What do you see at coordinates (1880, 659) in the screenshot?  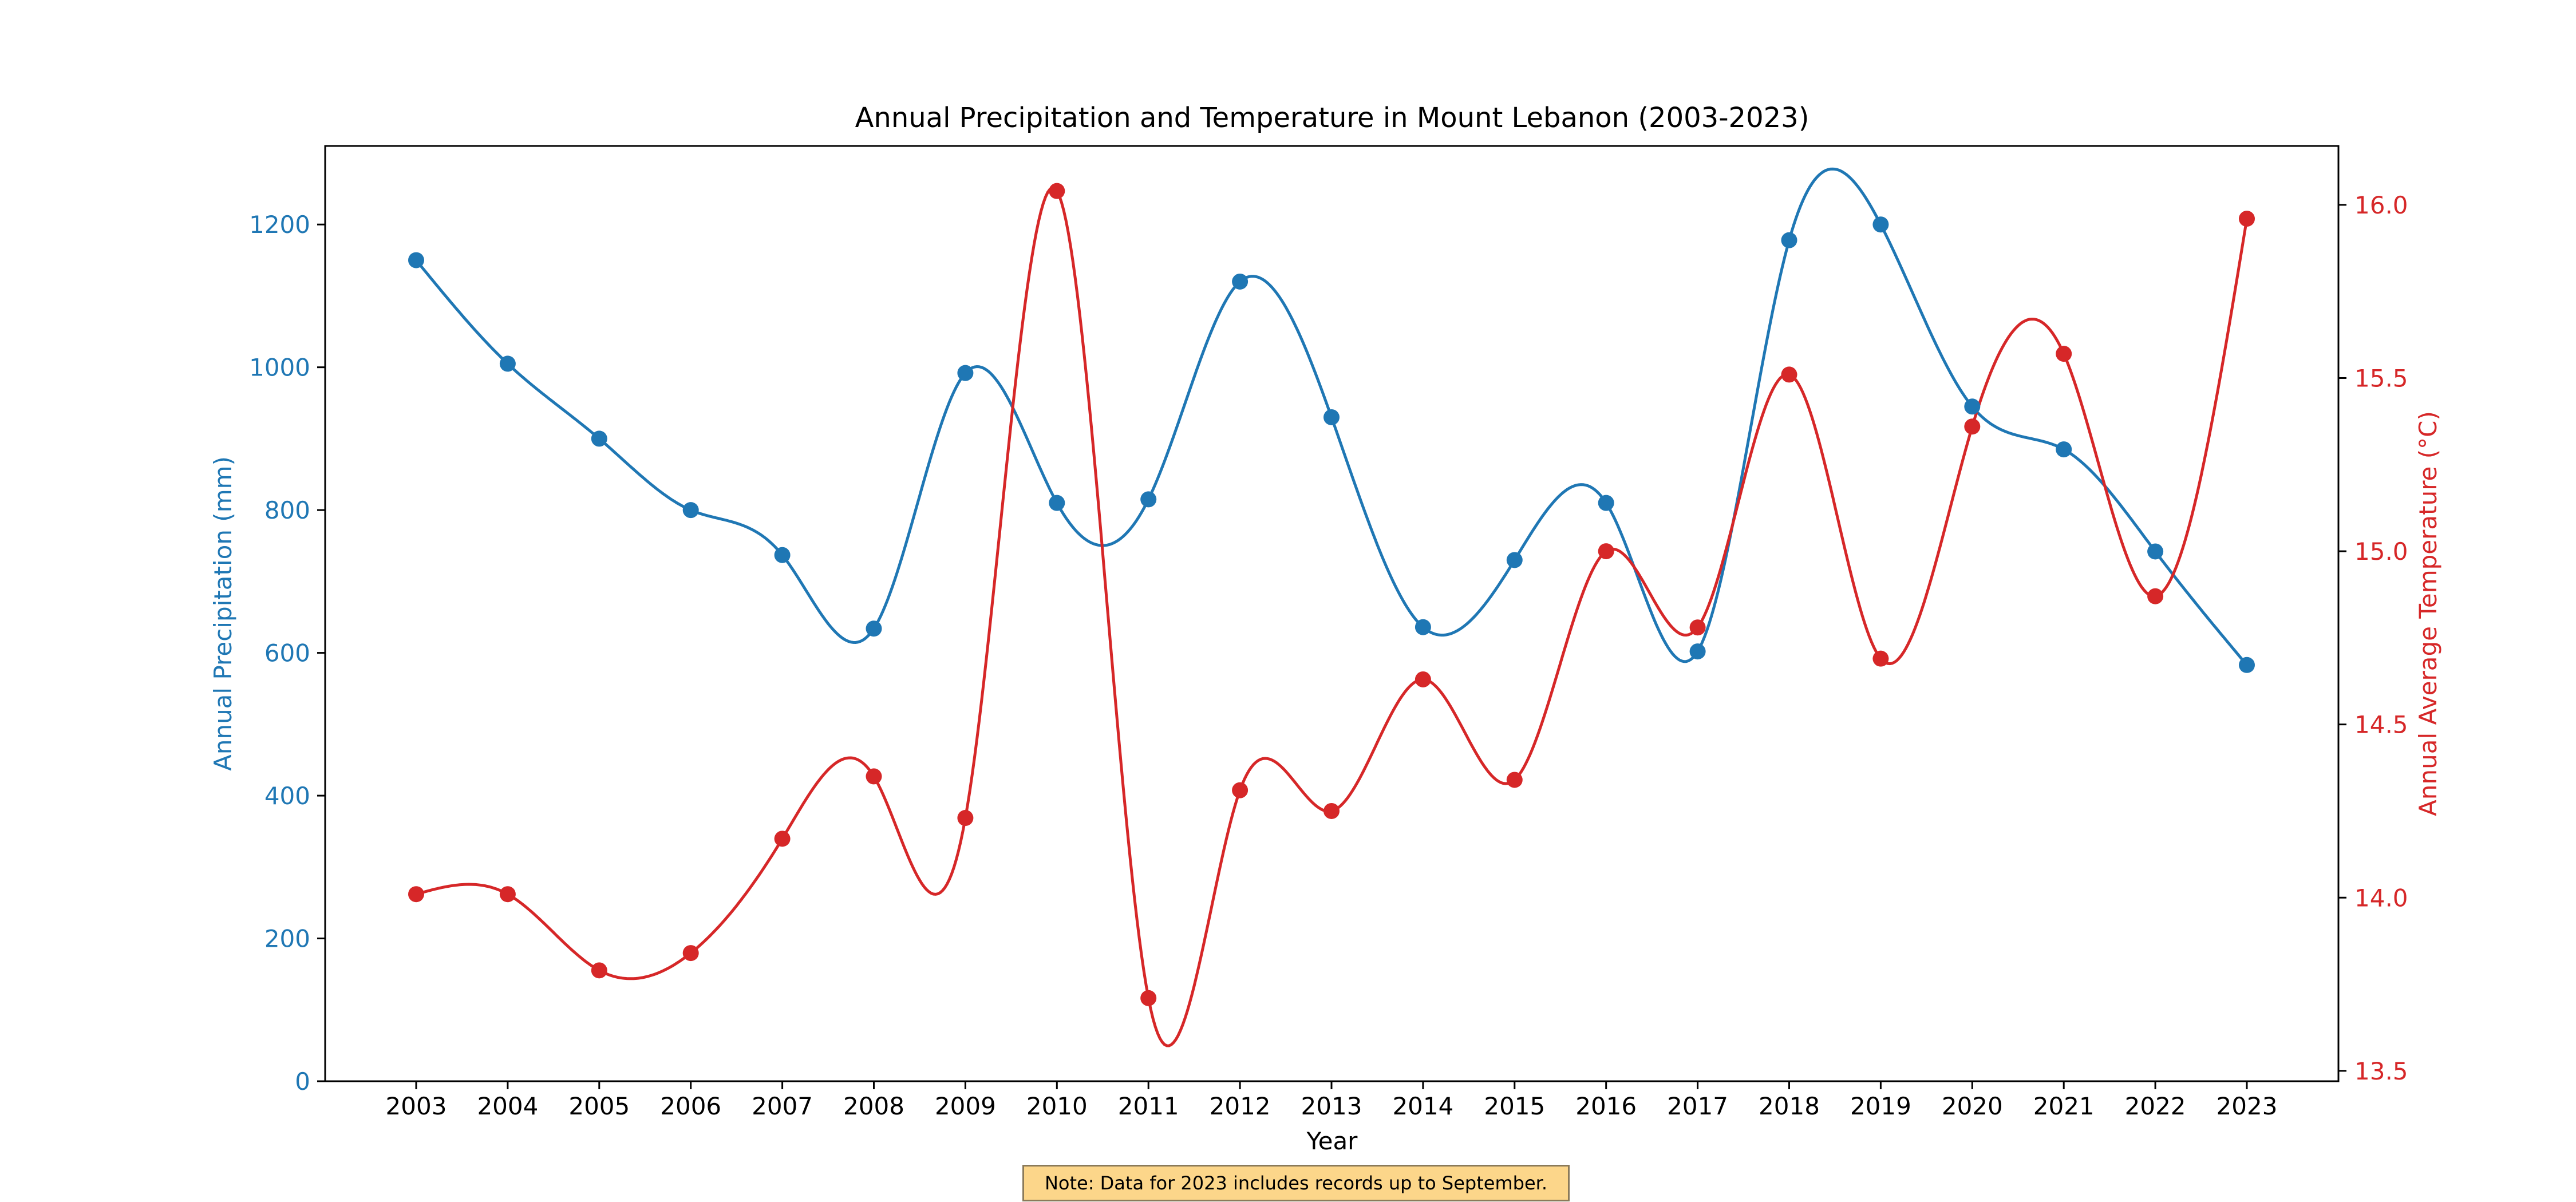 I see `temp-point-2019` at bounding box center [1880, 659].